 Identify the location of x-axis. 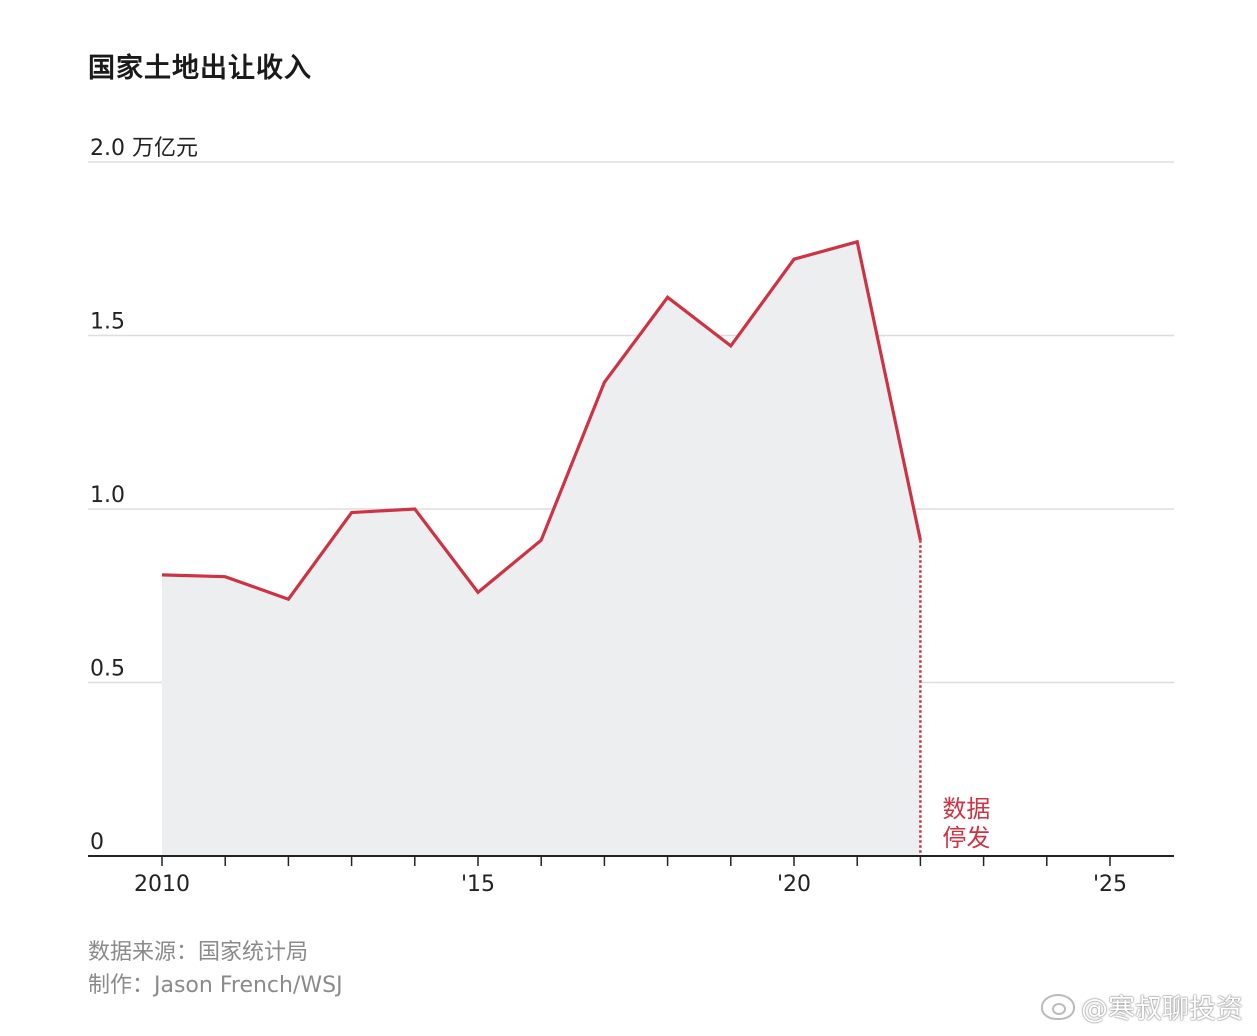
(631, 860).